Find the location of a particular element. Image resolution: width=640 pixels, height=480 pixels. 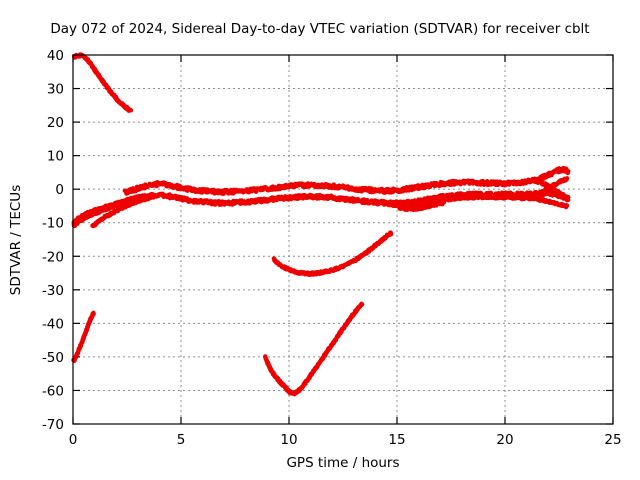

y-tick-label: 20 is located at coordinates (55, 123).